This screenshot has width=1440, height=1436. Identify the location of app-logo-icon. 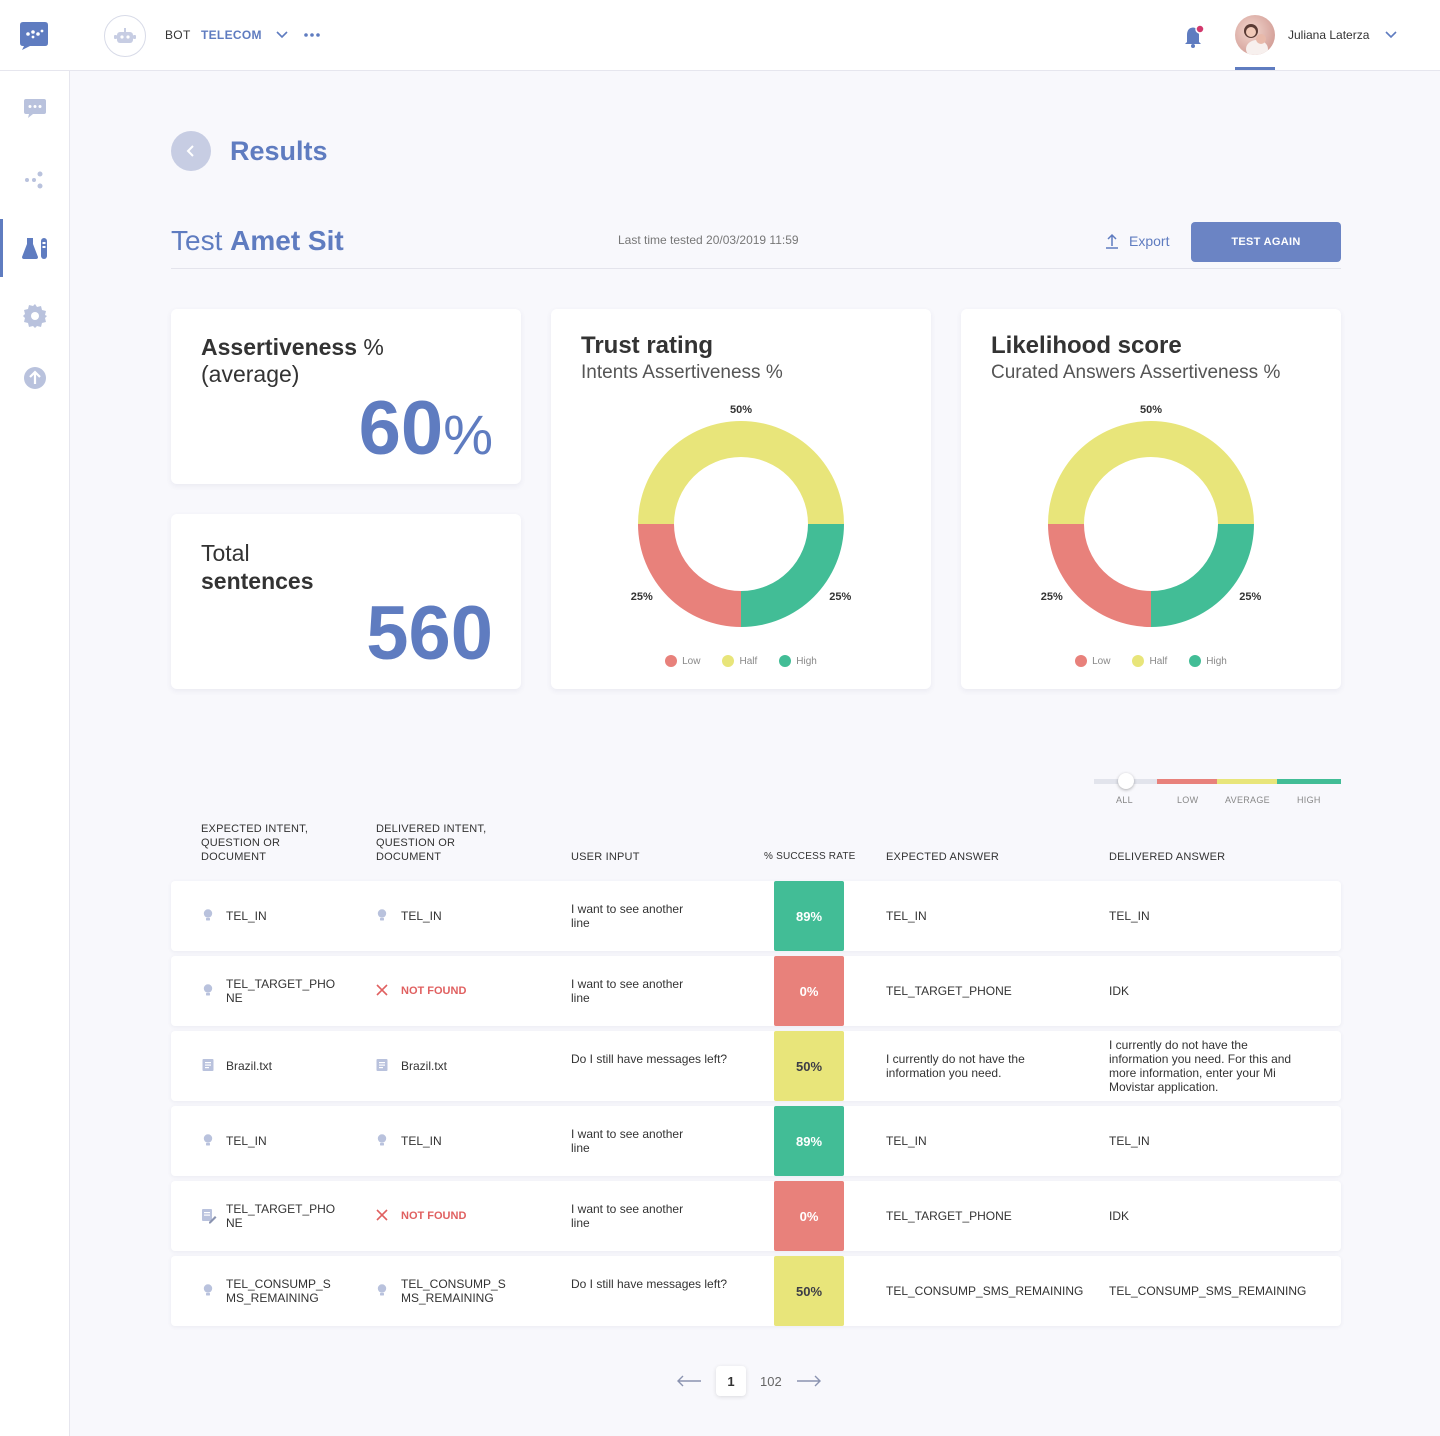
(34, 36).